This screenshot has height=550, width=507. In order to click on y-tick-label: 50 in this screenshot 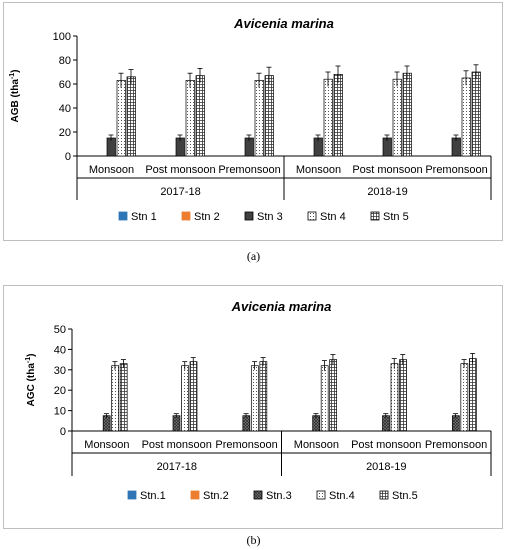, I will do `click(60, 330)`.